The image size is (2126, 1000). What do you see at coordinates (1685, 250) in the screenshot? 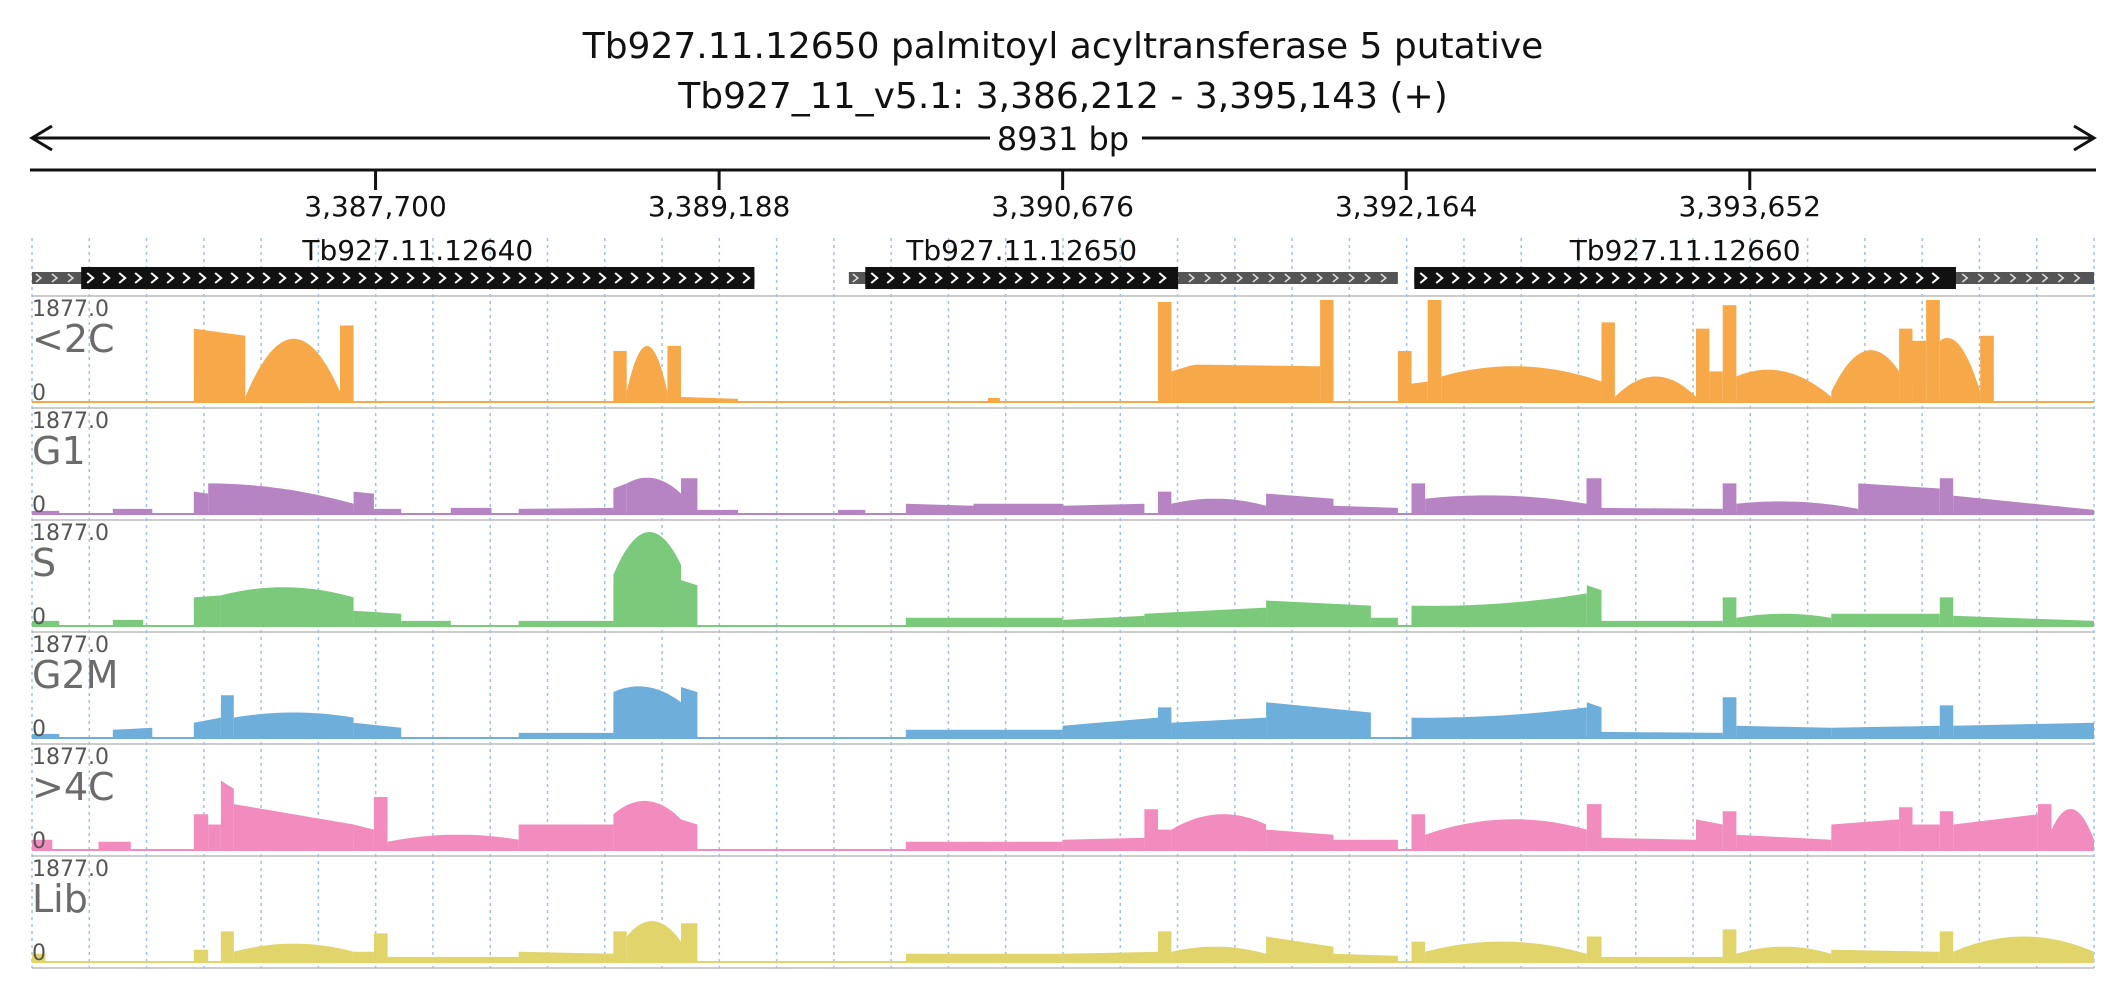
I see `gene-label: Tb927.11.12660` at bounding box center [1685, 250].